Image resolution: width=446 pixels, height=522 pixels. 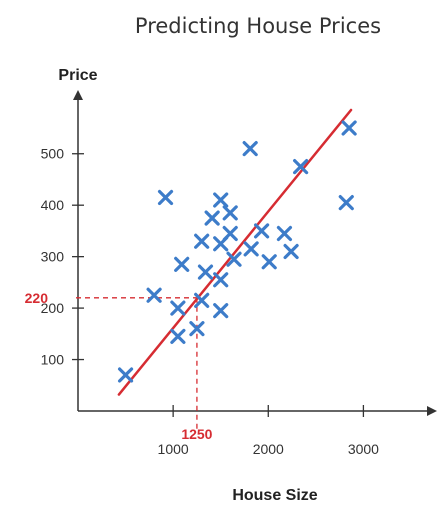 I want to click on chart-title: Predicting House Prices, so click(x=258, y=26).